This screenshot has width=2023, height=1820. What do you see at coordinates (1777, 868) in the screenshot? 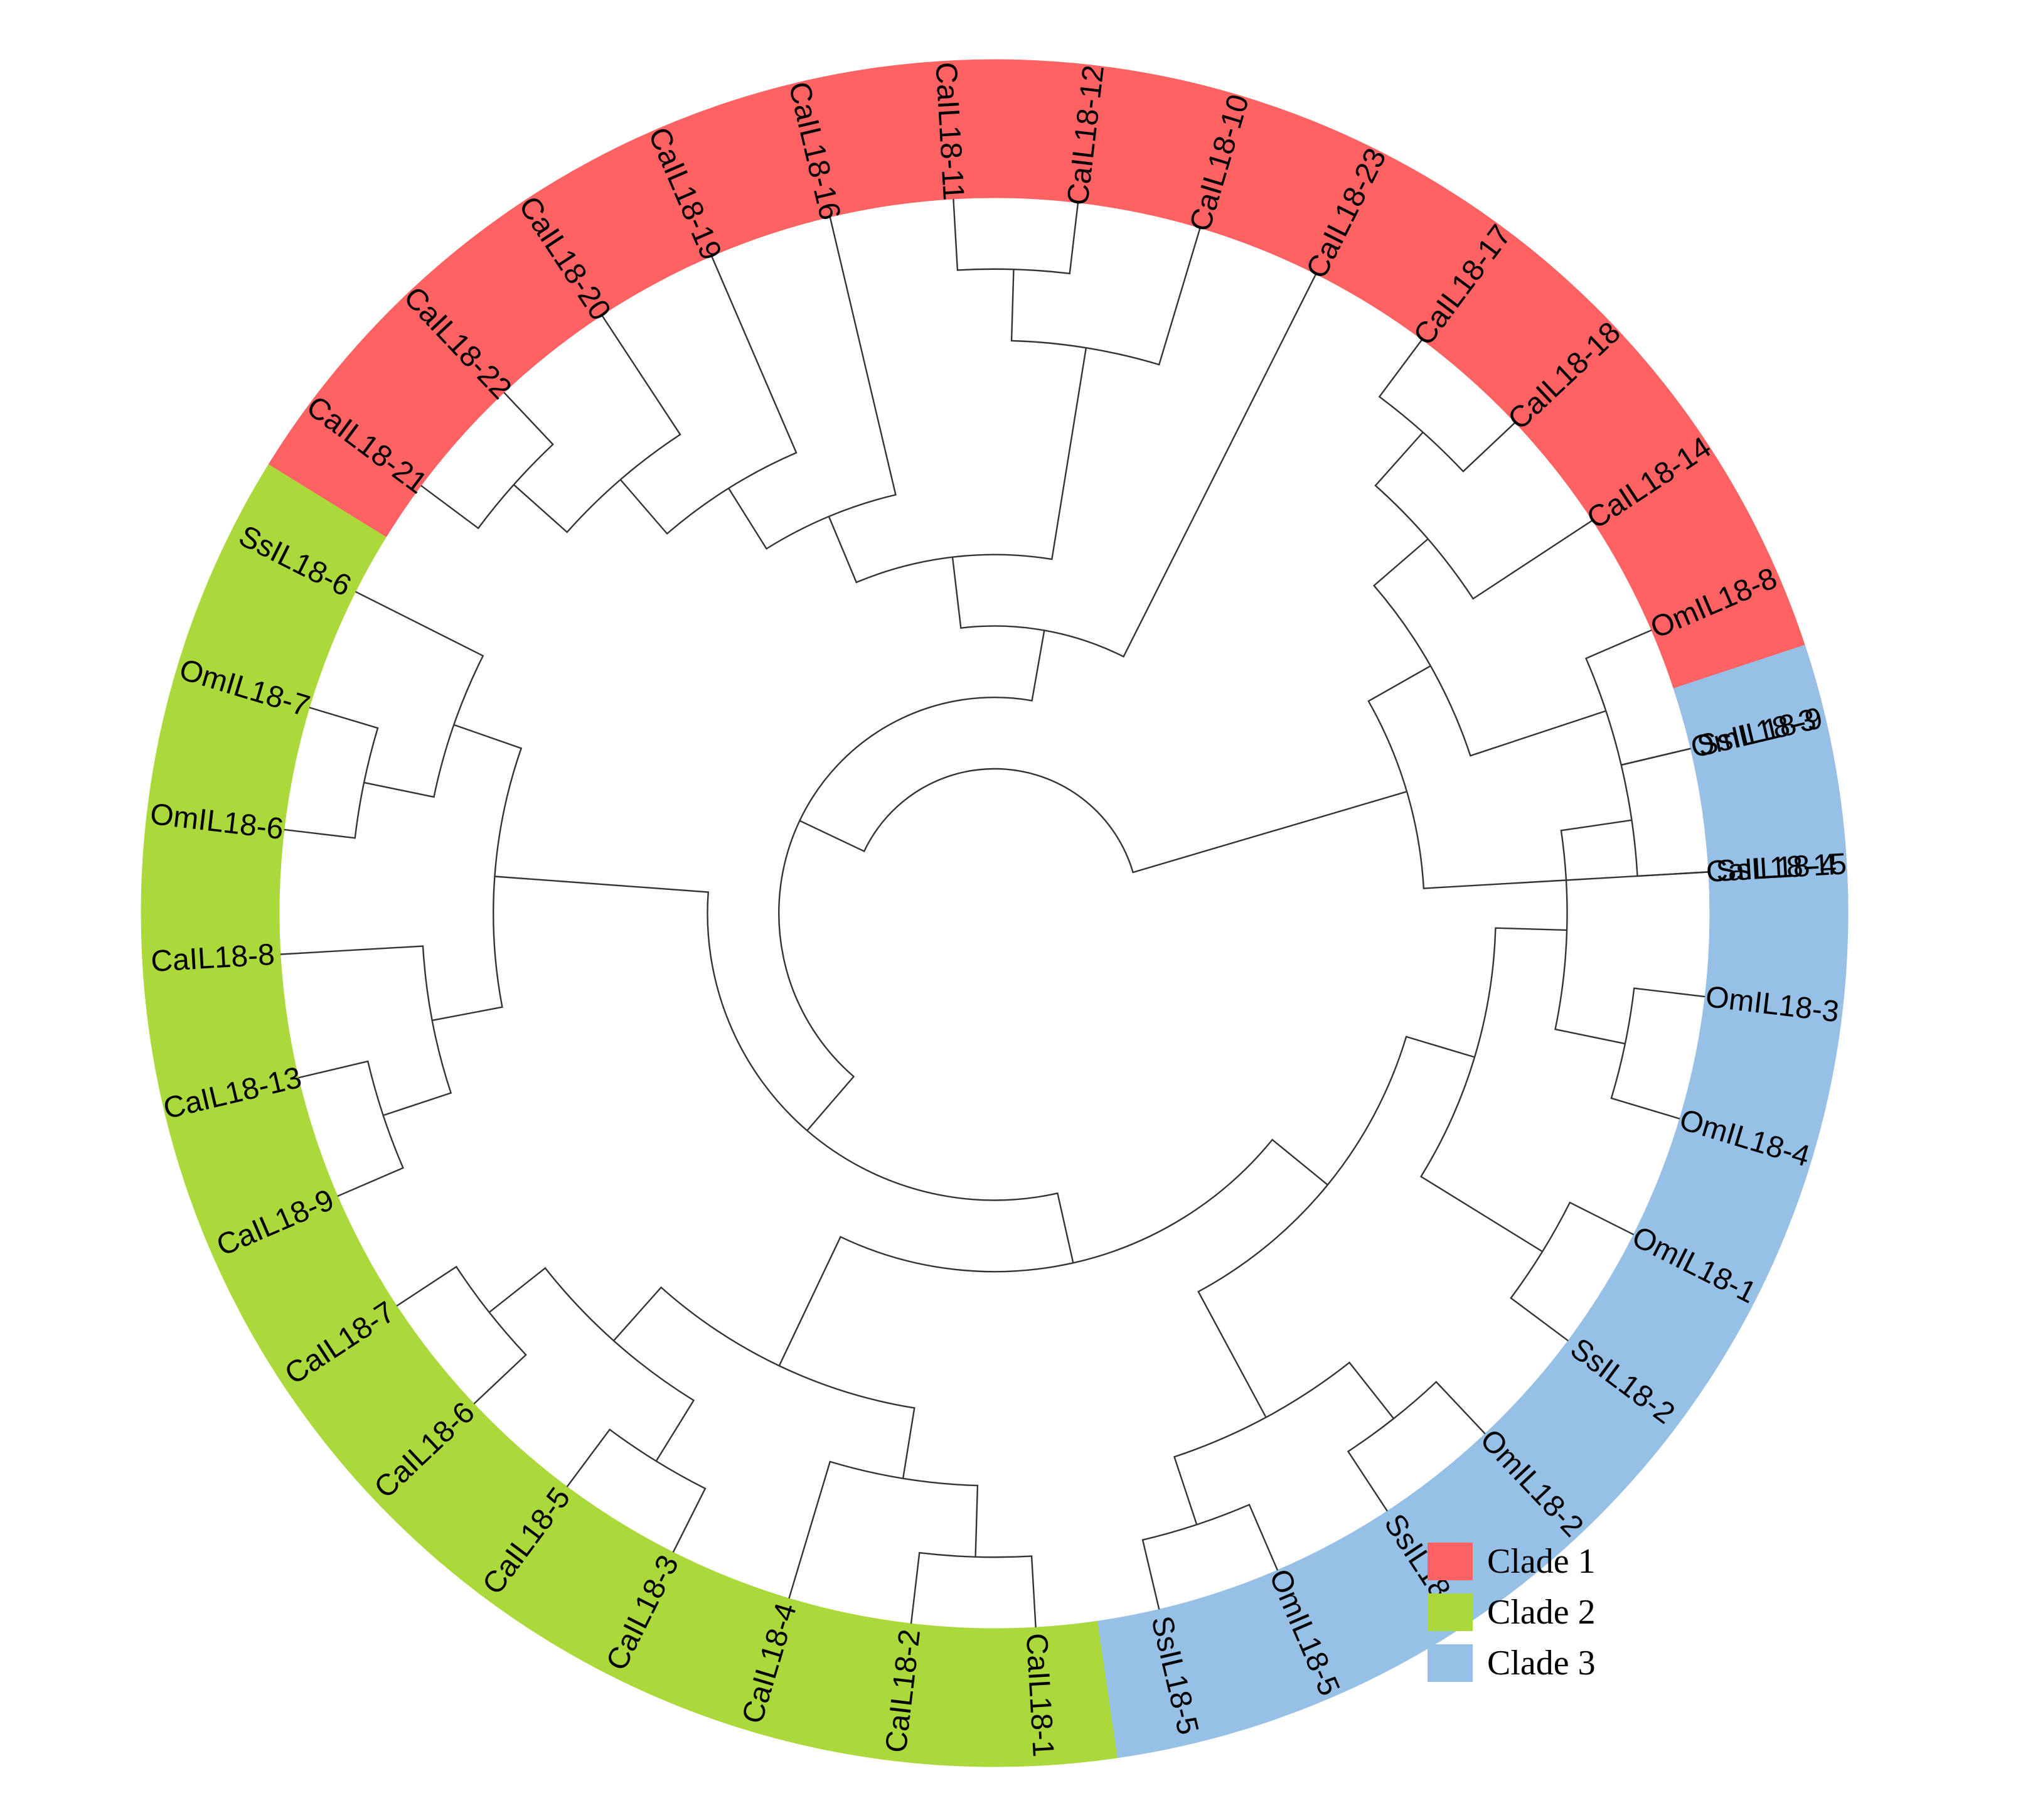
I see `leaf-label-ssil18-4: SsIL18-4` at bounding box center [1777, 868].